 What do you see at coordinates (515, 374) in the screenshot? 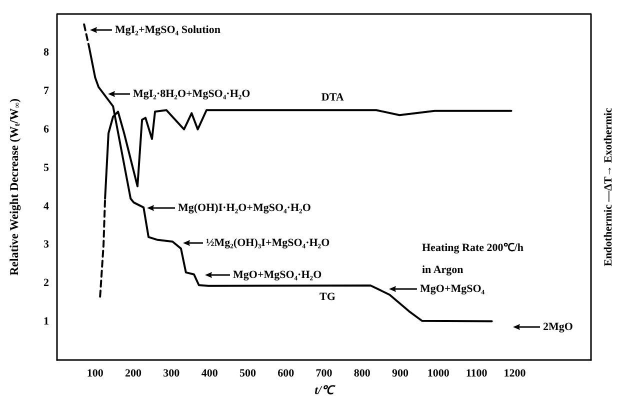
I see `x-tick-label: 1200` at bounding box center [515, 374].